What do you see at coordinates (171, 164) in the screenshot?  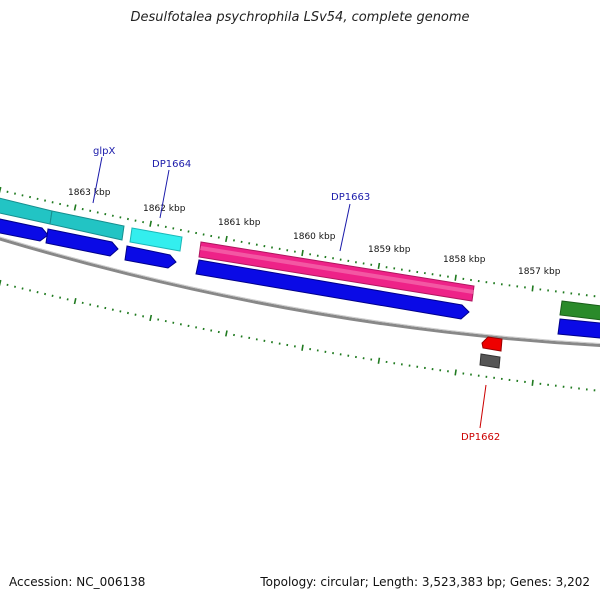 I see `gene-label-dp1664: DP1664` at bounding box center [171, 164].